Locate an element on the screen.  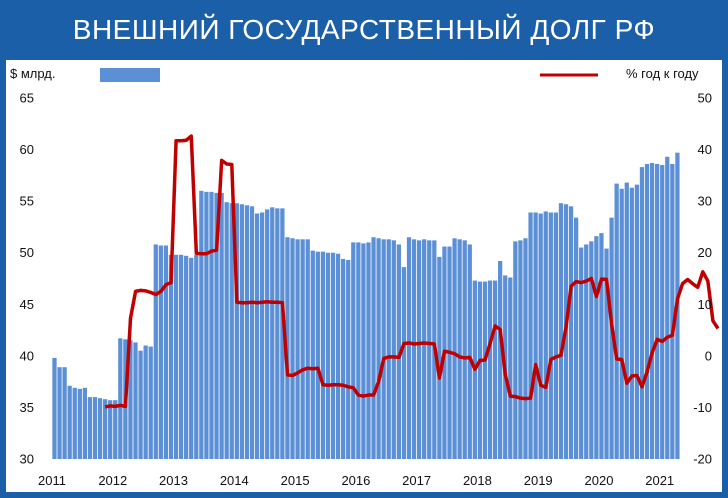
right-axis: -20 -10 0 10 20 30 40 50 is located at coordinates (702, 279).